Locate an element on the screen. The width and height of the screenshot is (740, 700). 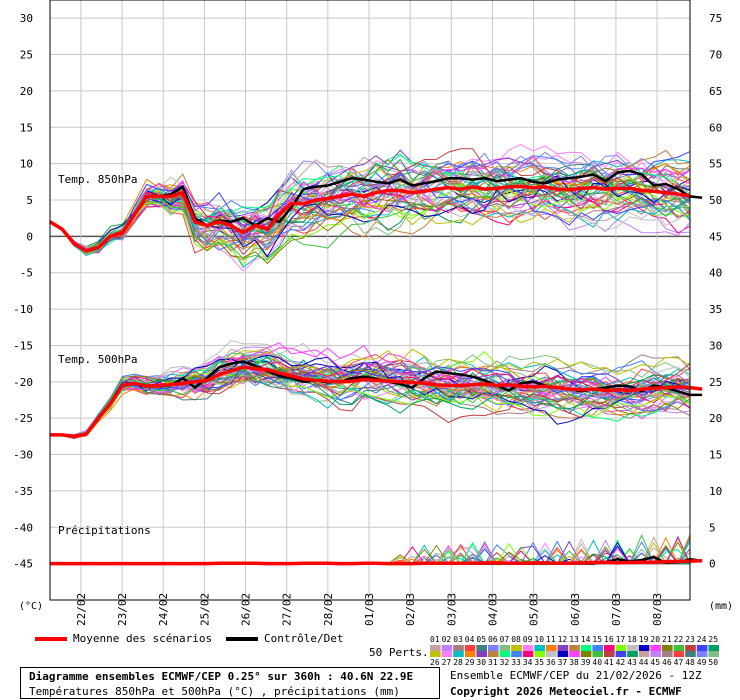
pert-code-top: 19 is located at coordinates (644, 639).